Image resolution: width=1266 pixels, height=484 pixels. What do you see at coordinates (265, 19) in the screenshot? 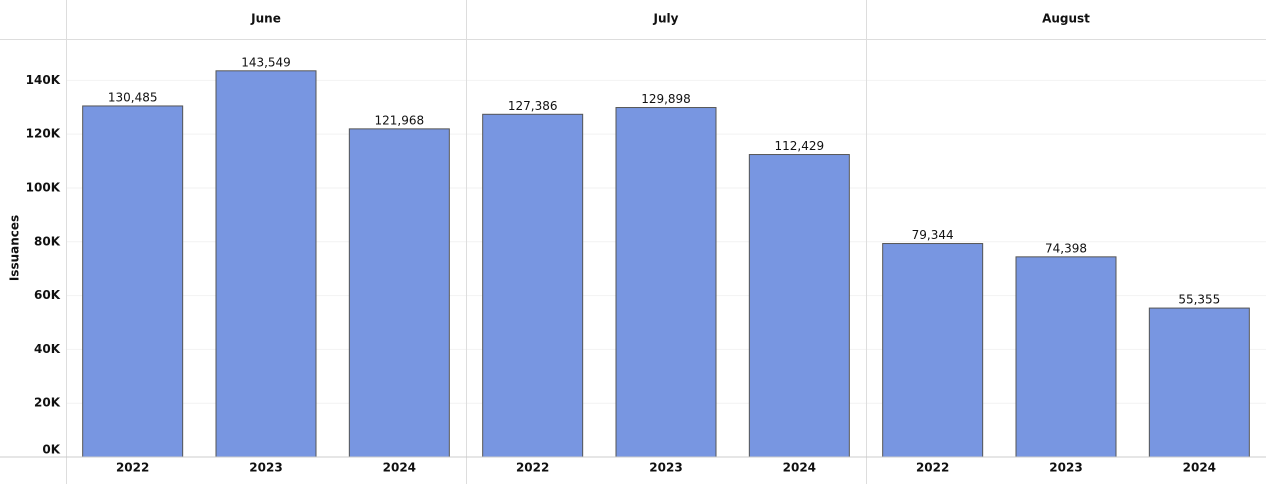
I see `facet-title: June` at bounding box center [265, 19].